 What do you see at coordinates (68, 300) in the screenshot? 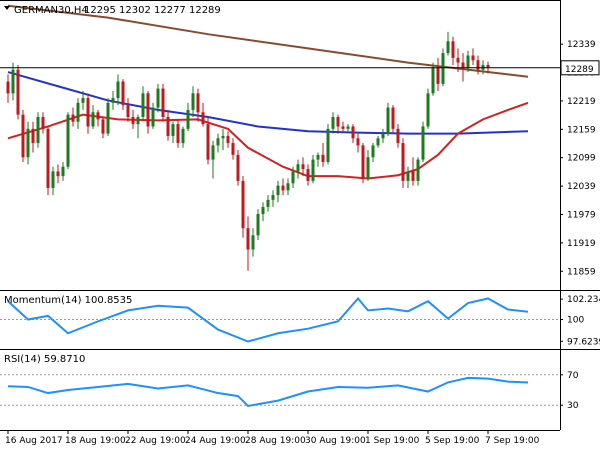
I see `momentum-title: Momentum(14) 100.8535` at bounding box center [68, 300].